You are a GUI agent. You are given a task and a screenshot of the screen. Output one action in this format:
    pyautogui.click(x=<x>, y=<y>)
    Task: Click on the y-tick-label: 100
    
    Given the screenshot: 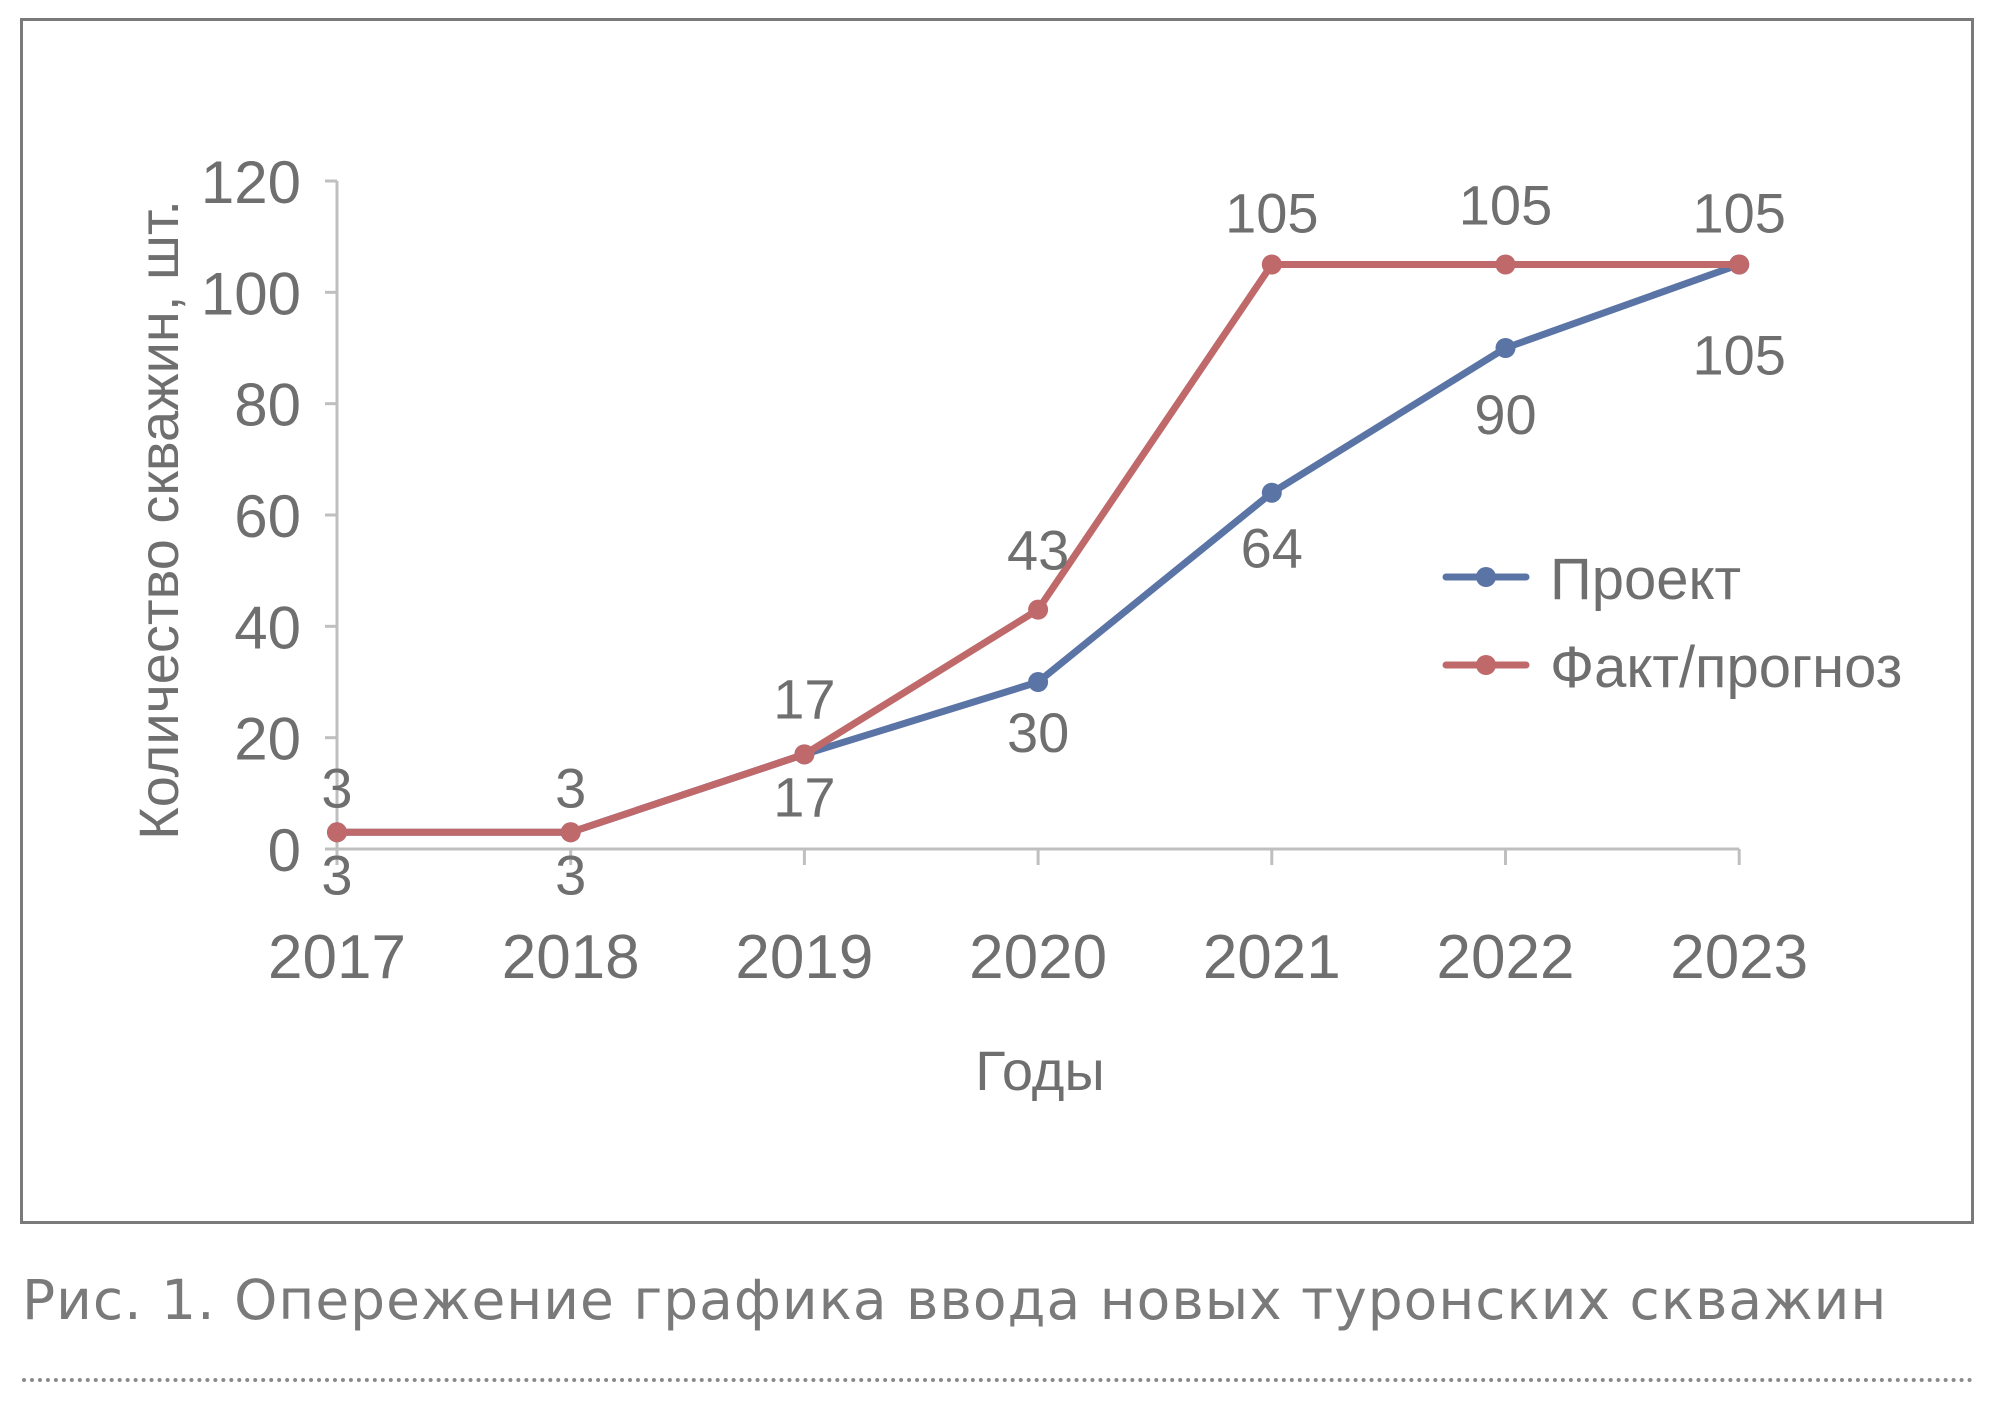 What is the action you would take?
    pyautogui.click(x=251, y=293)
    